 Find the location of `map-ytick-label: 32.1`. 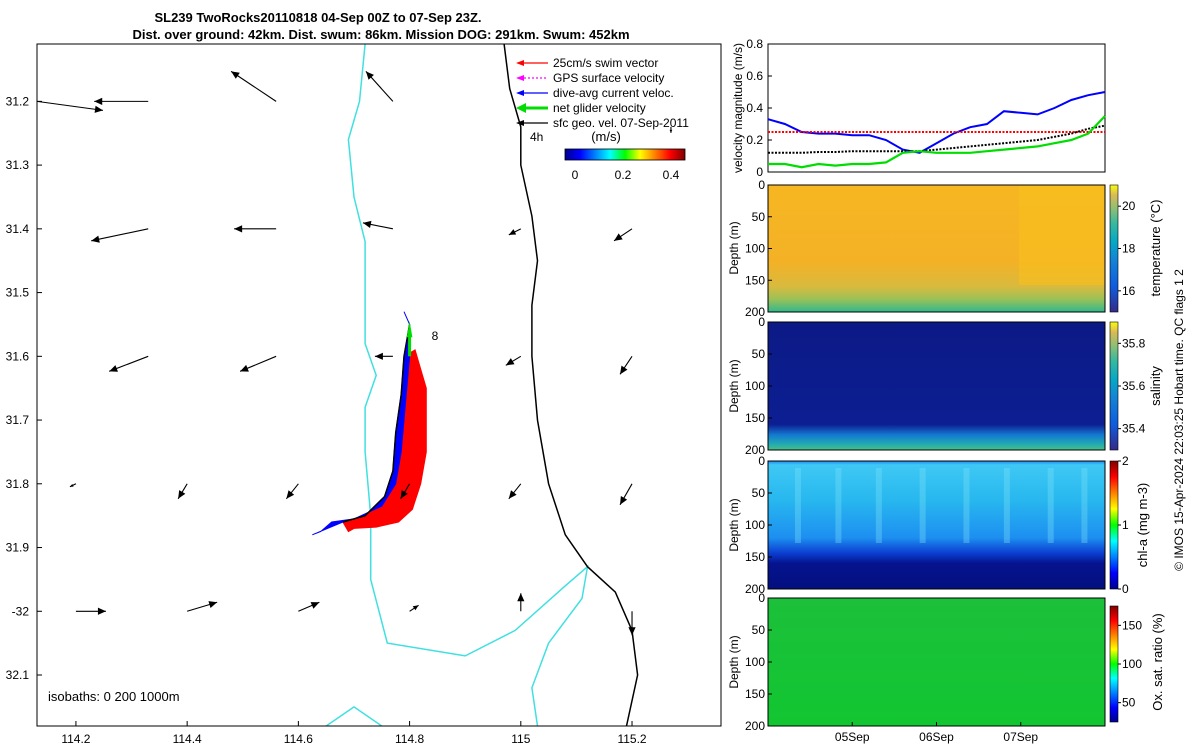

map-ytick-label: 32.1 is located at coordinates (18, 675).